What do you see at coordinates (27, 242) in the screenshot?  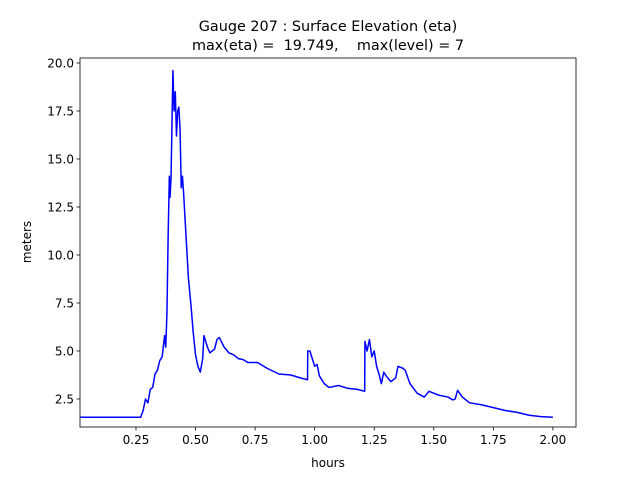 I see `y-axis-label: meters` at bounding box center [27, 242].